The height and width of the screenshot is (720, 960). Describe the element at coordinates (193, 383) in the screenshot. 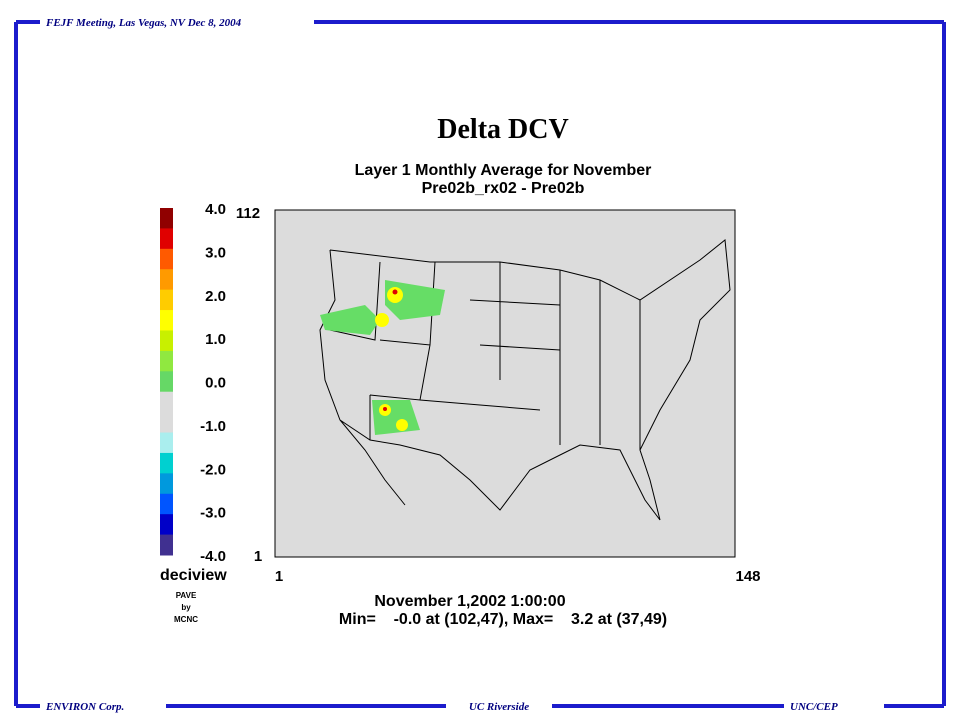

I see `colorbar: 4.0 3.0 2.0 1.0 0.0 -1.0 -2.0 -3.0 -4.0` at that location.